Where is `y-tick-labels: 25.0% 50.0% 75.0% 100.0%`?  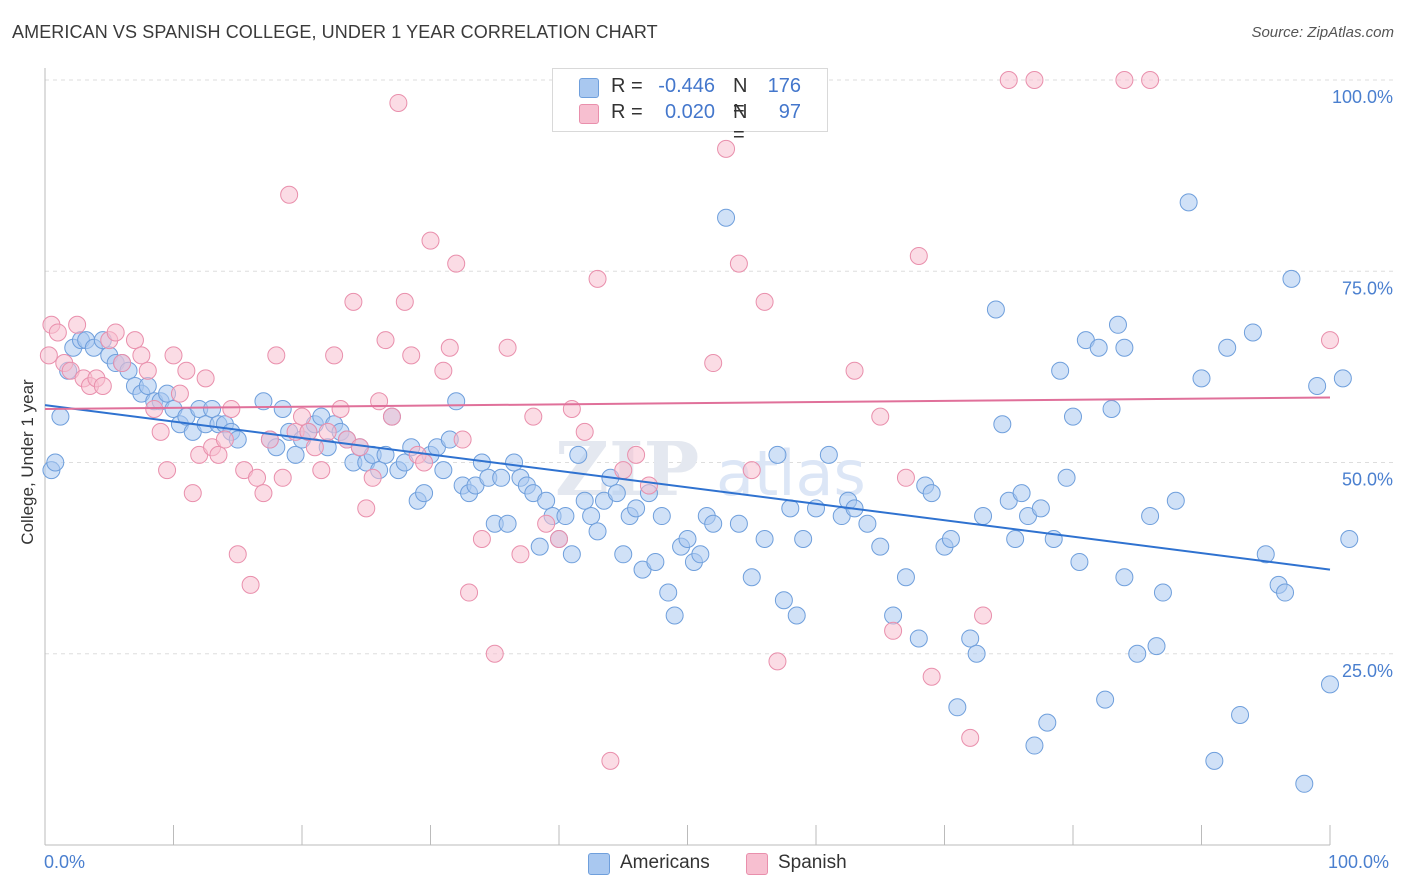 y-tick-labels: 25.0% 50.0% 75.0% 100.0% is located at coordinates (1362, 384).